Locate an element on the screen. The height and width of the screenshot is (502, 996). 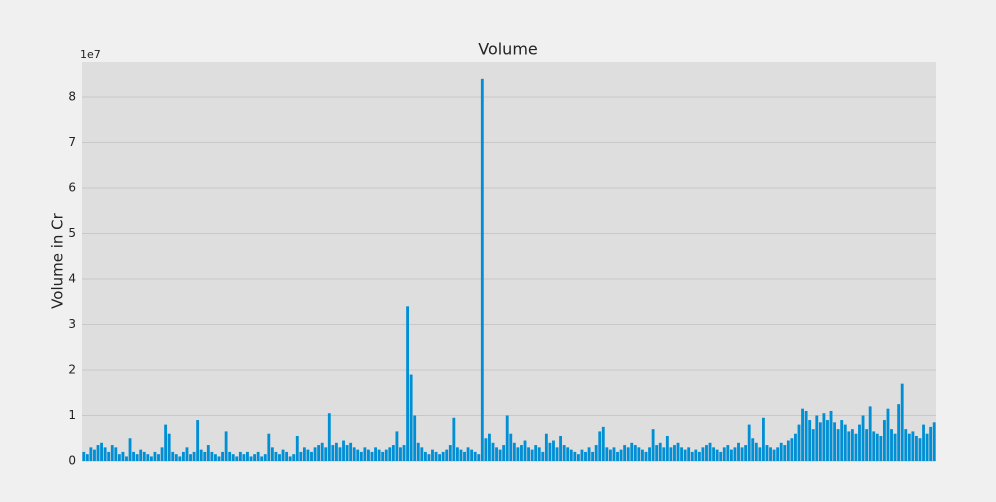
y-tick-label: 8 is located at coordinates (72, 97).